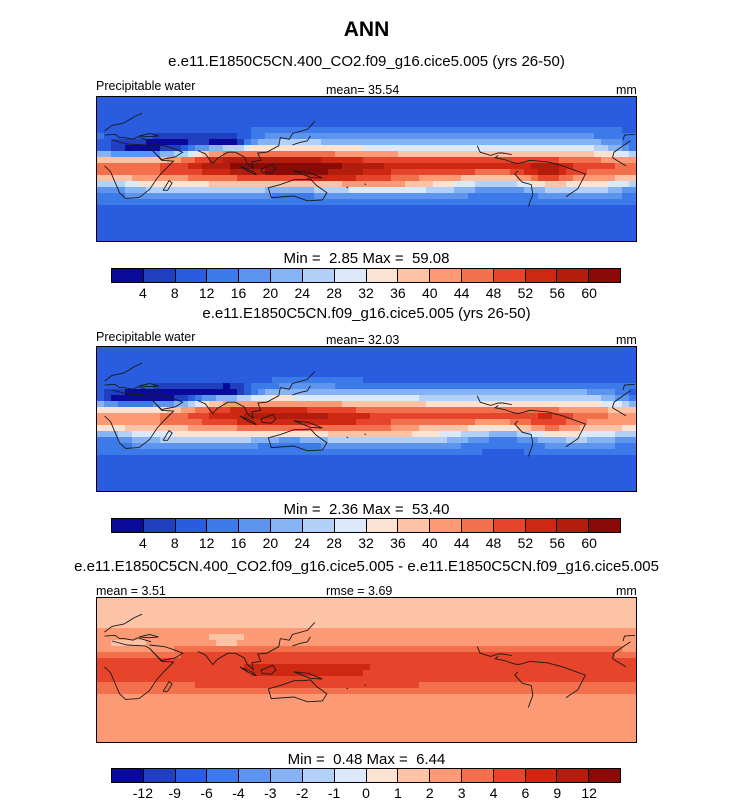 This screenshot has width=733, height=804. I want to click on panel-2-max-value: 53.40, so click(430, 509).